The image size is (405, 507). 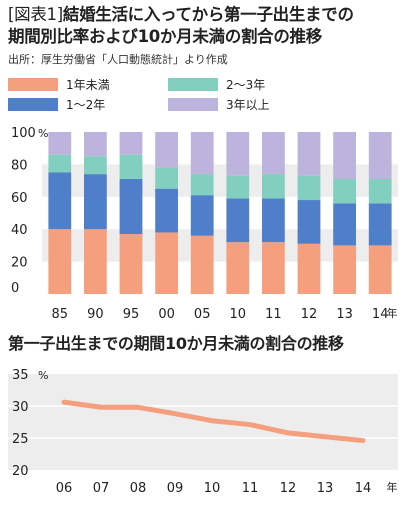 What do you see at coordinates (363, 488) in the screenshot?
I see `line-x-tick-label: 14` at bounding box center [363, 488].